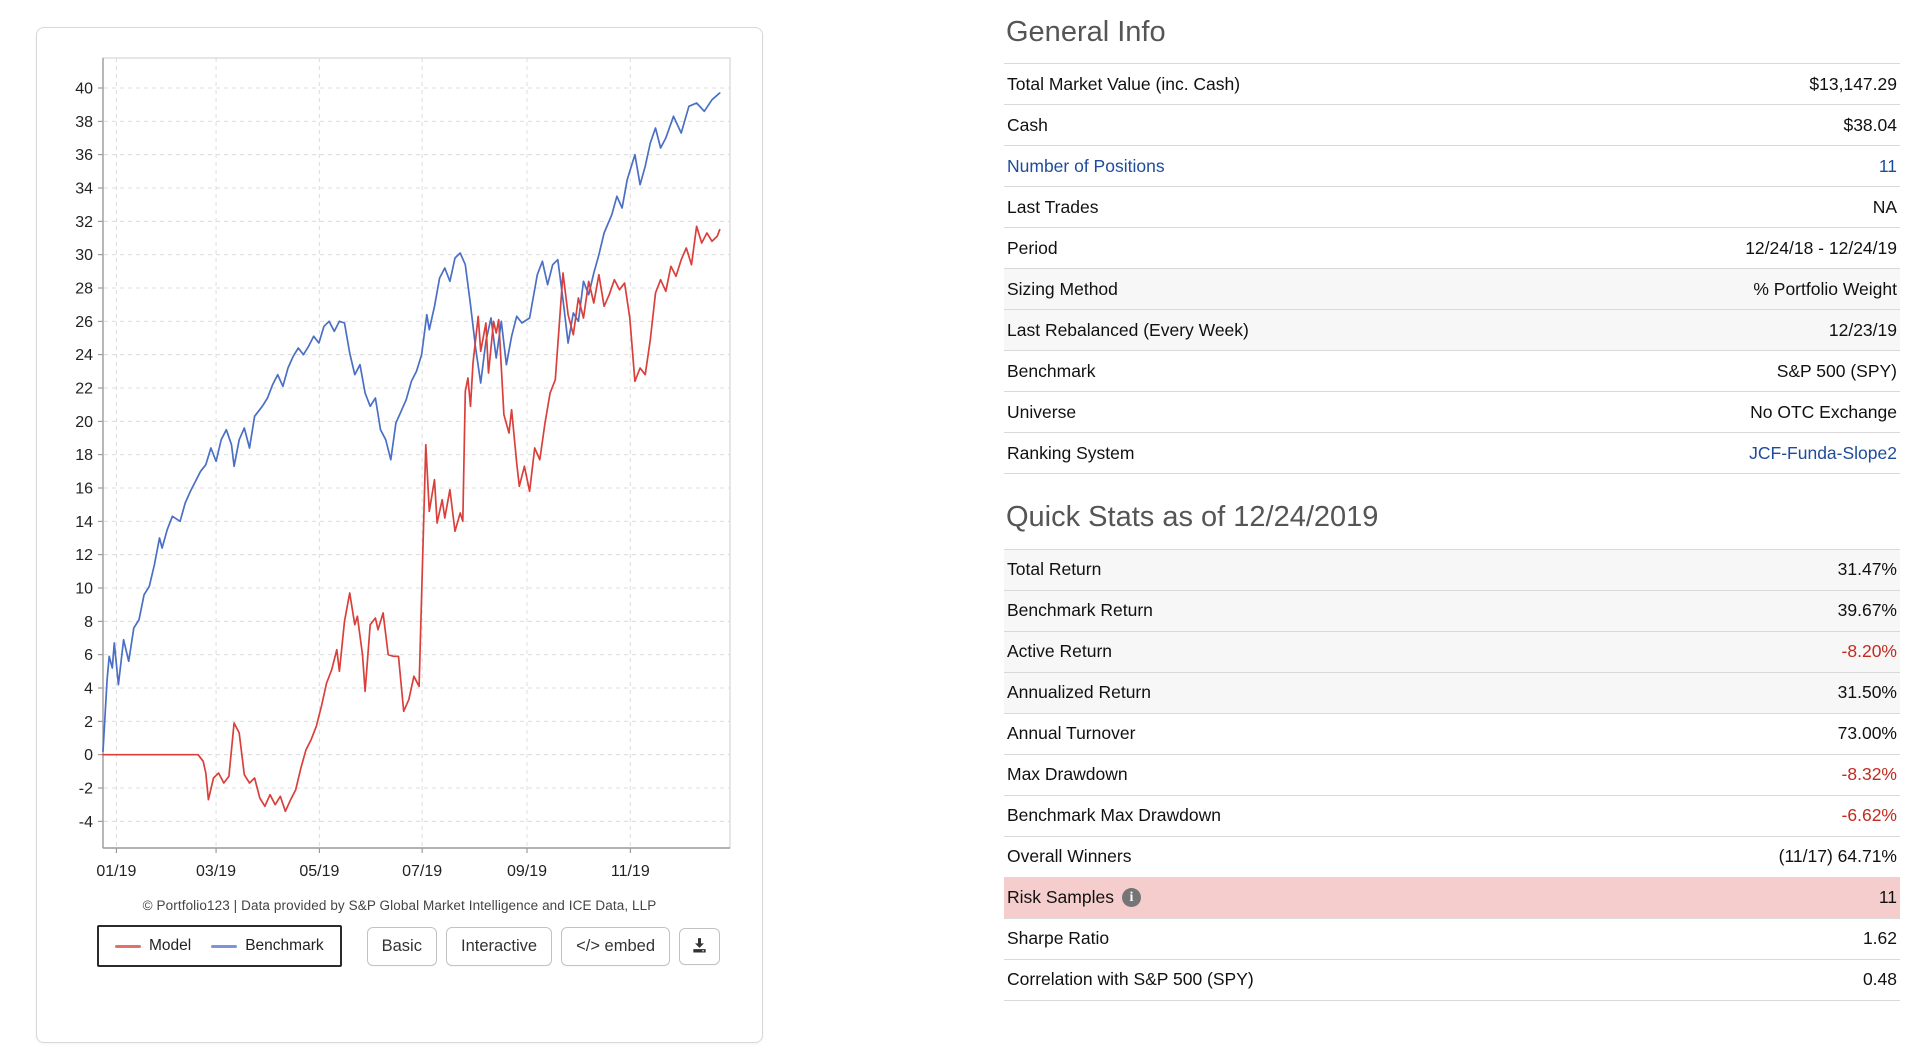 This screenshot has width=1930, height=1058. Describe the element at coordinates (128, 946) in the screenshot. I see `legend-swatch` at that location.